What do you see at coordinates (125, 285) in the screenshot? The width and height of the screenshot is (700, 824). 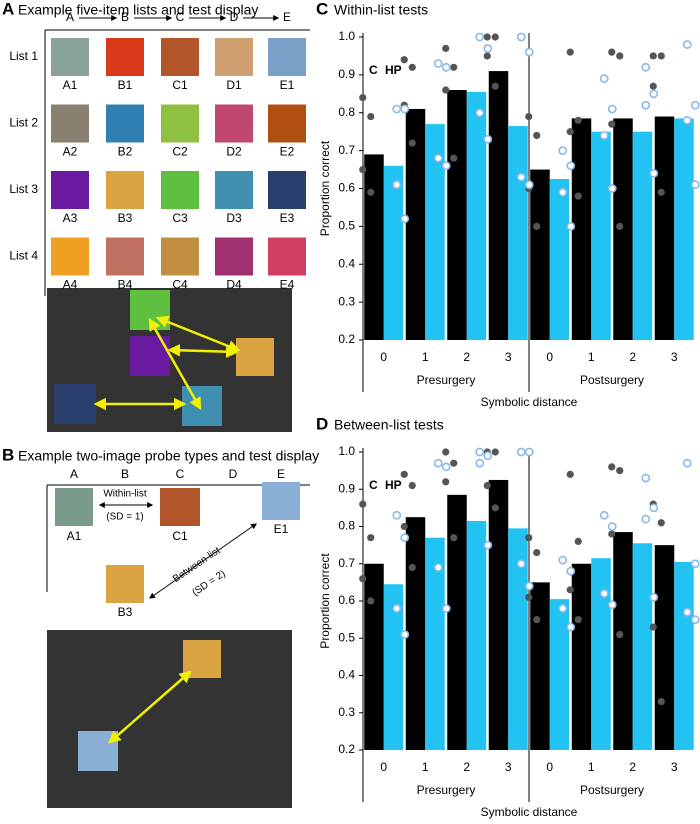 I see `item-label: B4` at bounding box center [125, 285].